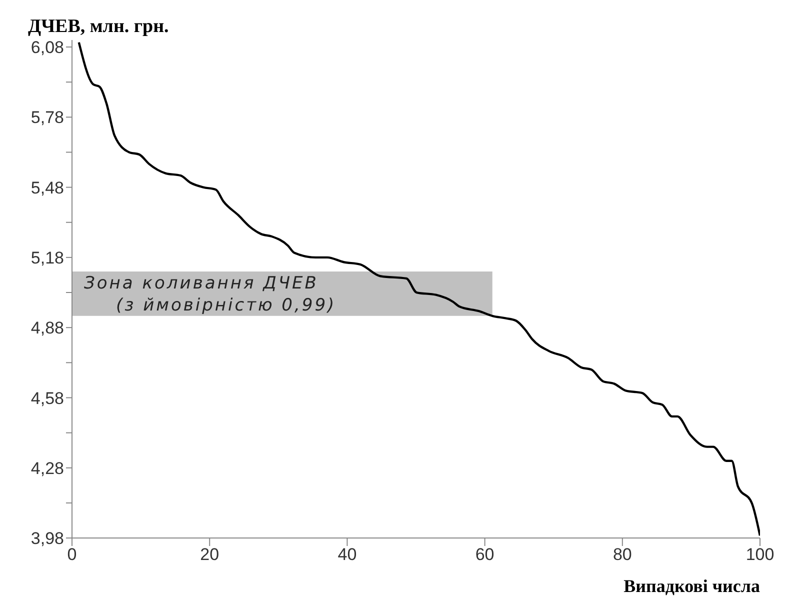  What do you see at coordinates (210, 295) in the screenshot?
I see `band-label: Зона коливання ДЧЕВ (з ймовірністю 0,99)` at bounding box center [210, 295].